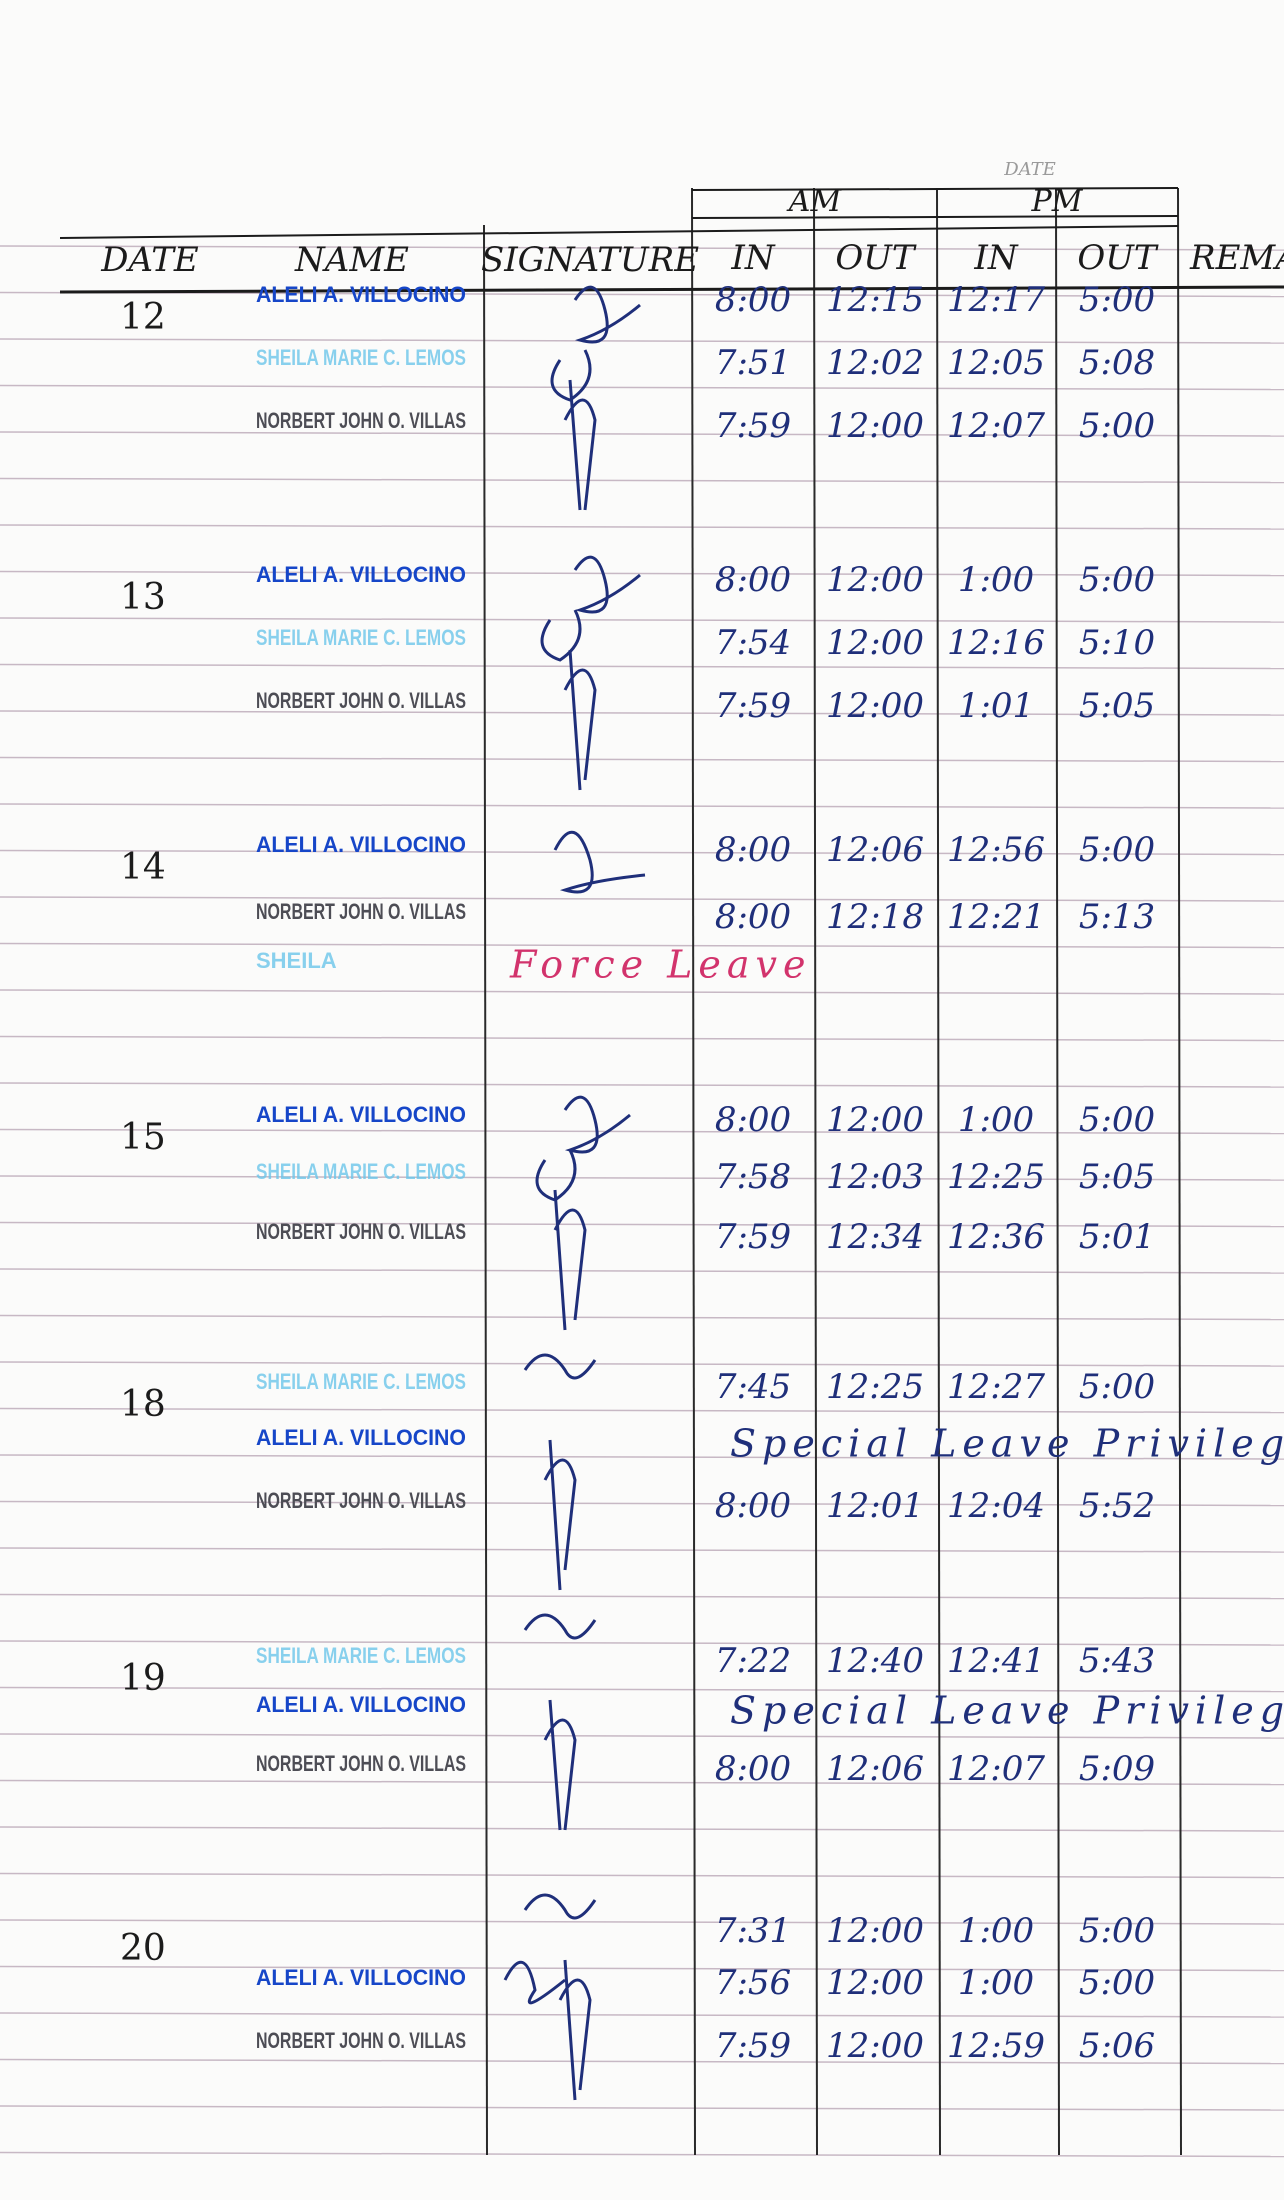 This screenshot has height=2200, width=1284. I want to click on time-entry: 7:45, so click(753, 1387).